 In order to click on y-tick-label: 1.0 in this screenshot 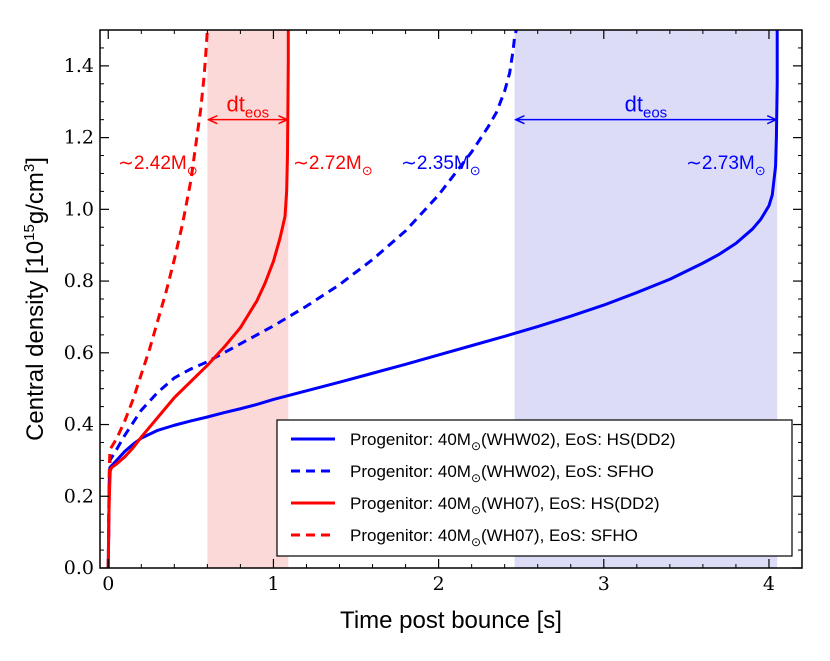, I will do `click(79, 209)`.